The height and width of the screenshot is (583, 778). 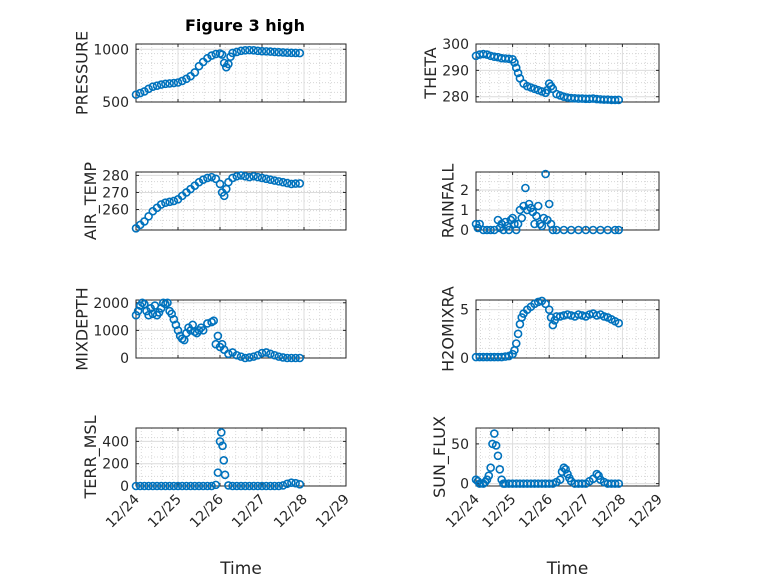 What do you see at coordinates (567, 457) in the screenshot?
I see `sun_flux-frame` at bounding box center [567, 457].